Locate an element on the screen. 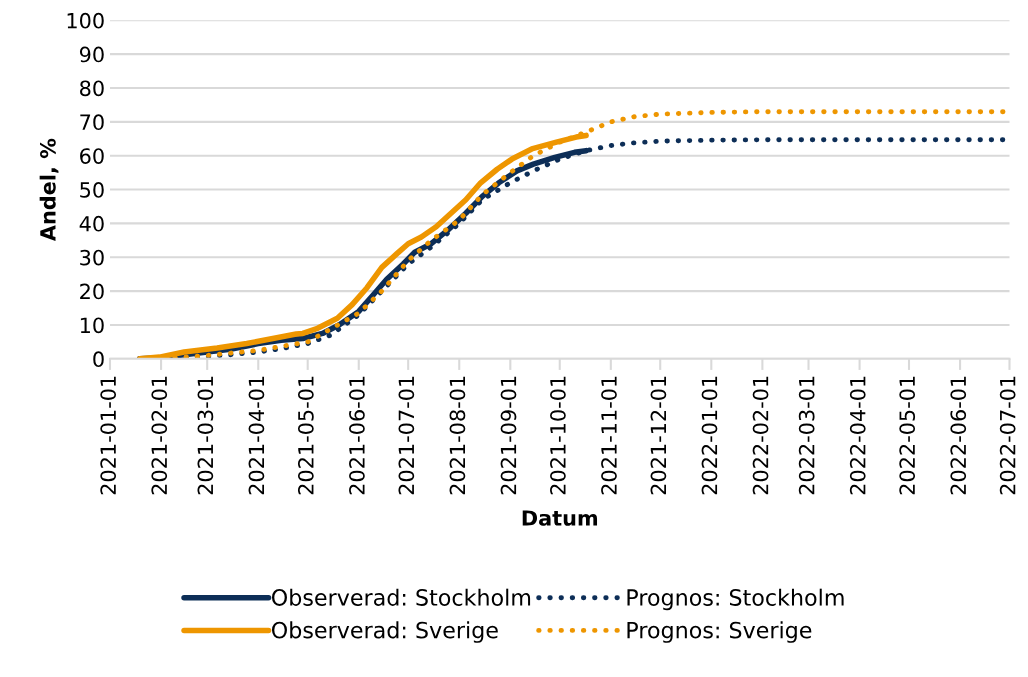 The height and width of the screenshot is (677, 1028). y-tick-label: 20 is located at coordinates (92, 291).